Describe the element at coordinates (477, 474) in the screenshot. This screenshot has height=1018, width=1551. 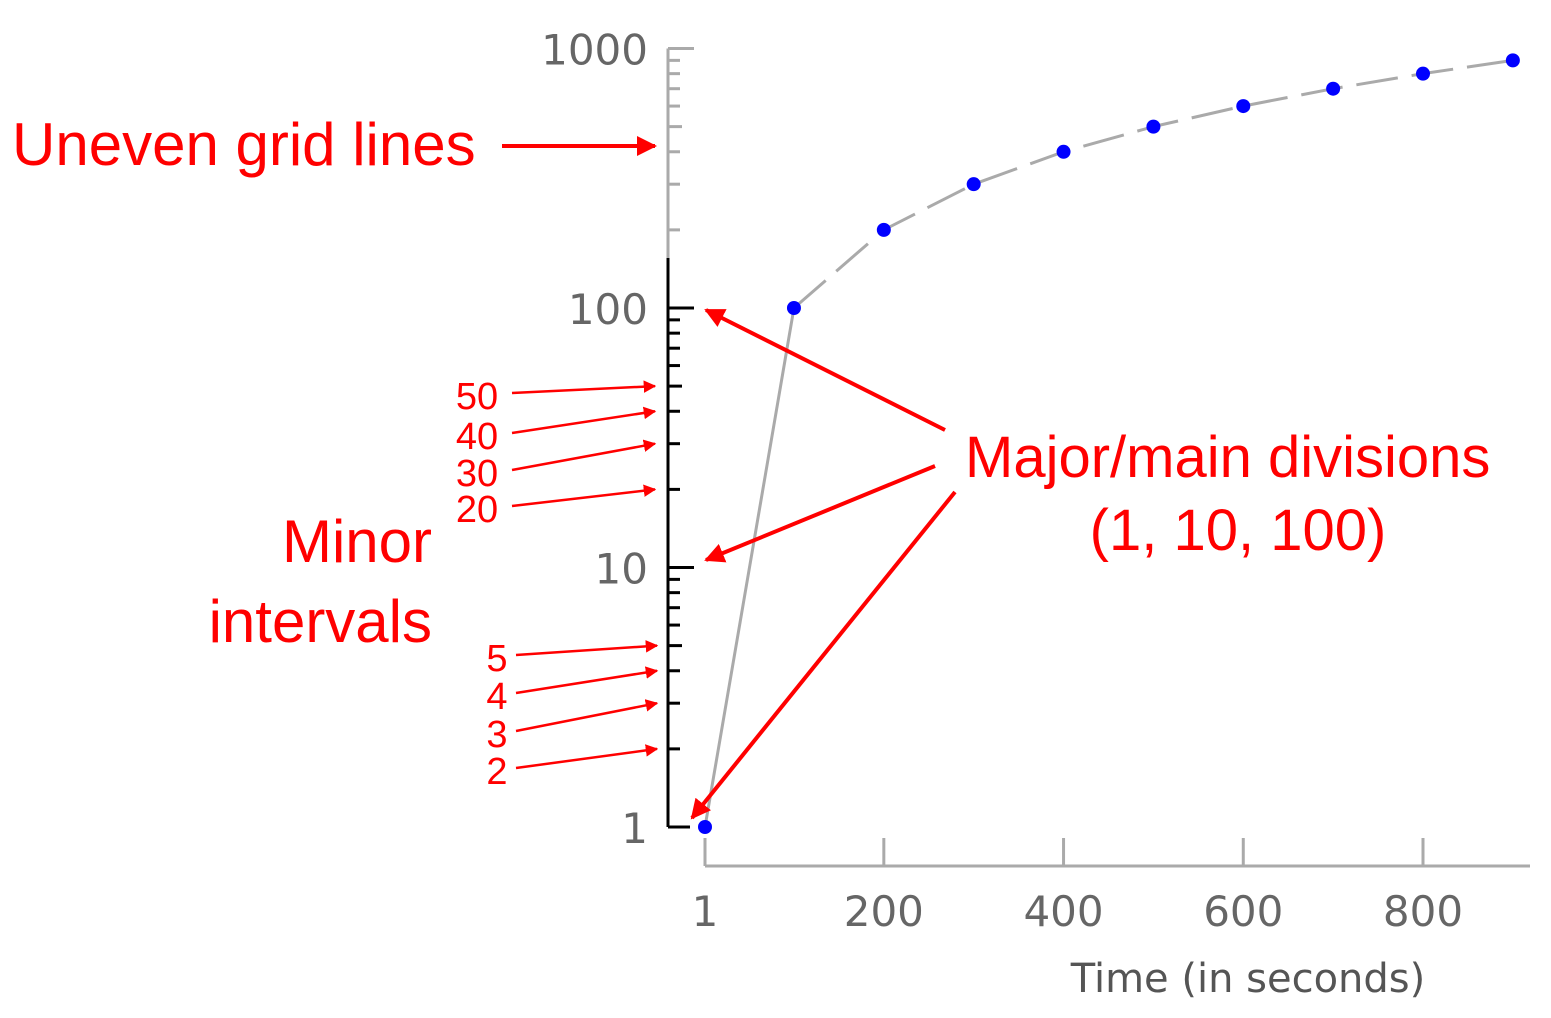
I see `annotation-minor-value: 30` at that location.